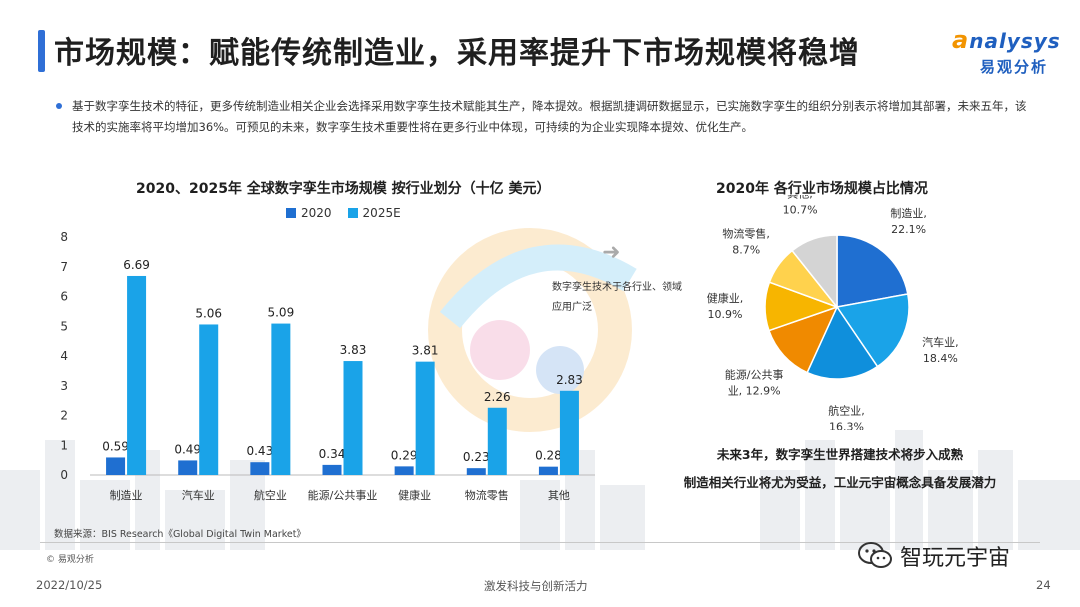  What do you see at coordinates (259, 451) in the screenshot?
I see `data-label: 0.43` at bounding box center [259, 451].